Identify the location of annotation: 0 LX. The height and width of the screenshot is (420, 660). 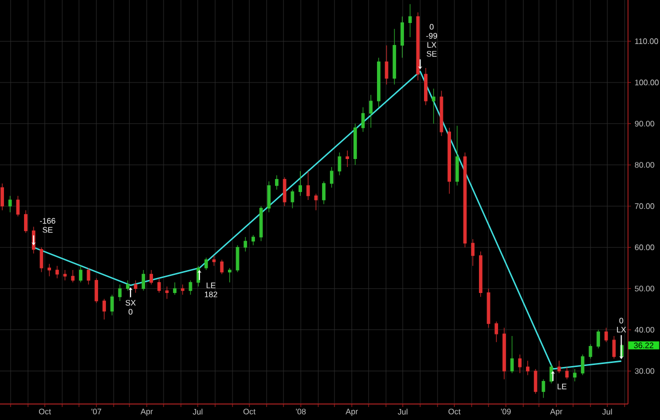
(621, 325).